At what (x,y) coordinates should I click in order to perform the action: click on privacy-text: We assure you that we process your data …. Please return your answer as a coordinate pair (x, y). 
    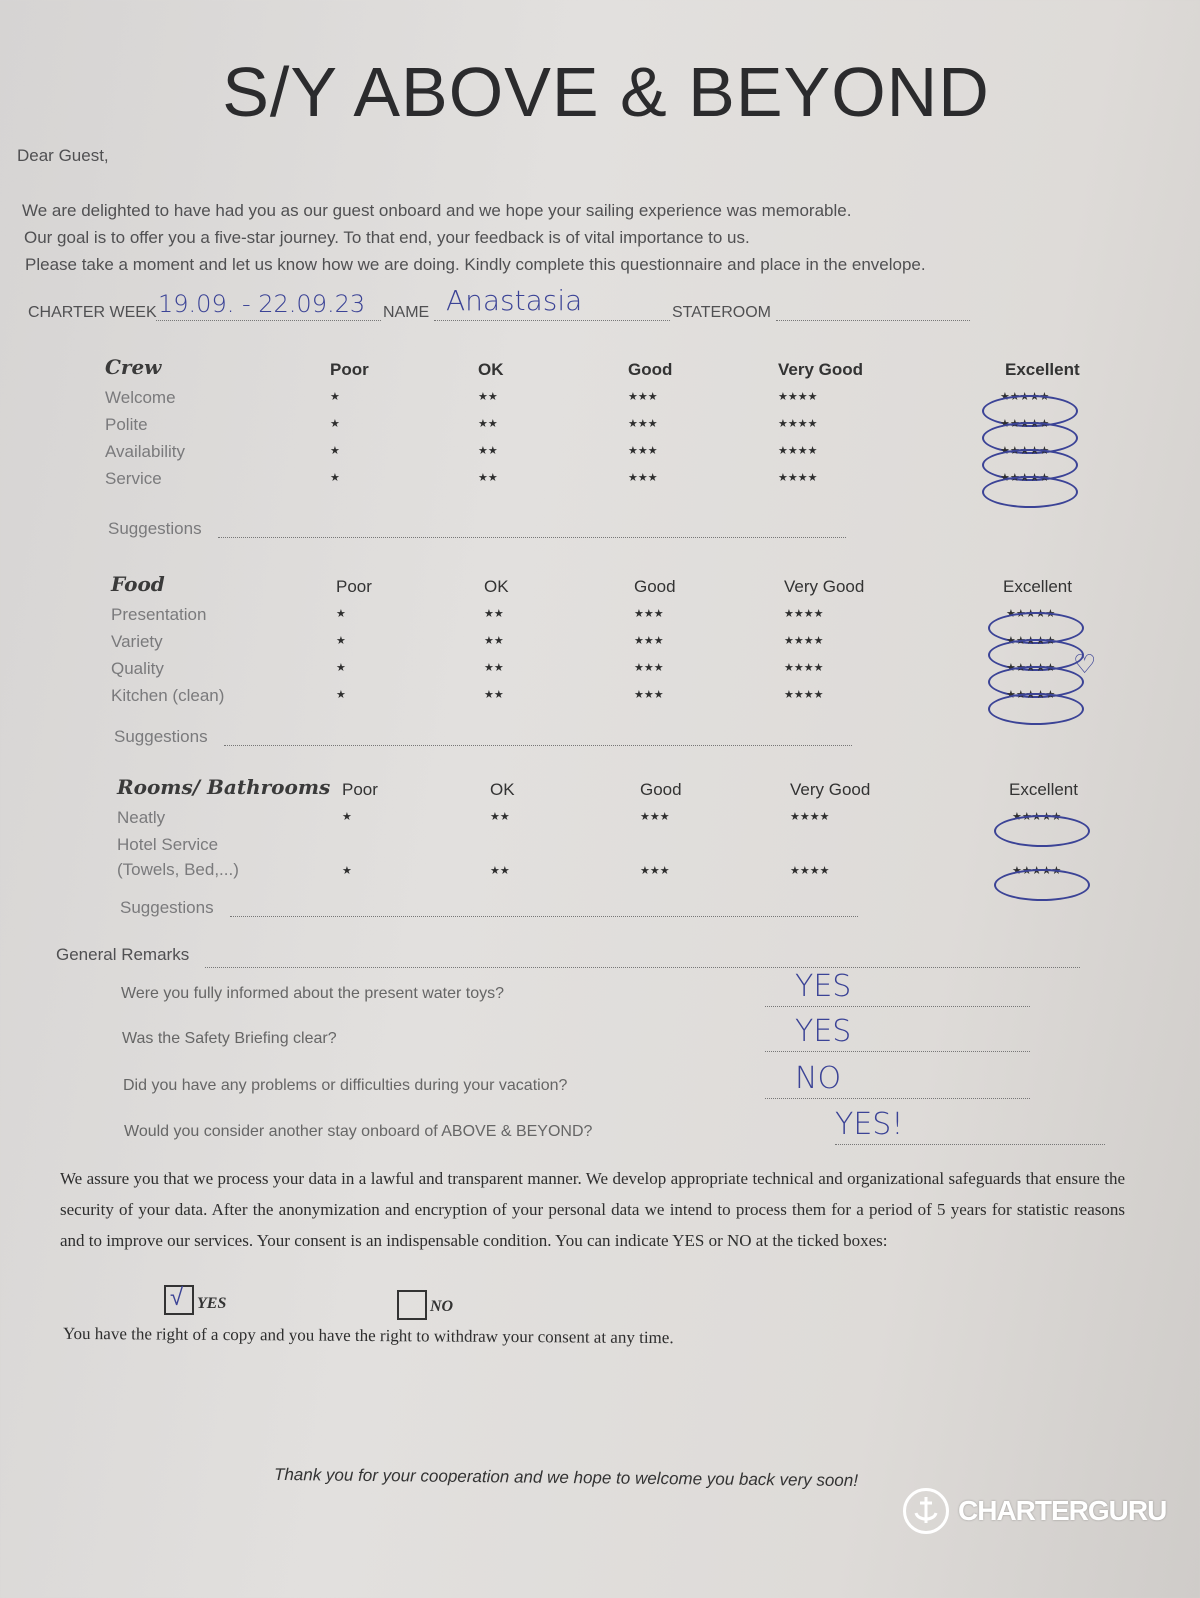
    Looking at the image, I should click on (592, 1209).